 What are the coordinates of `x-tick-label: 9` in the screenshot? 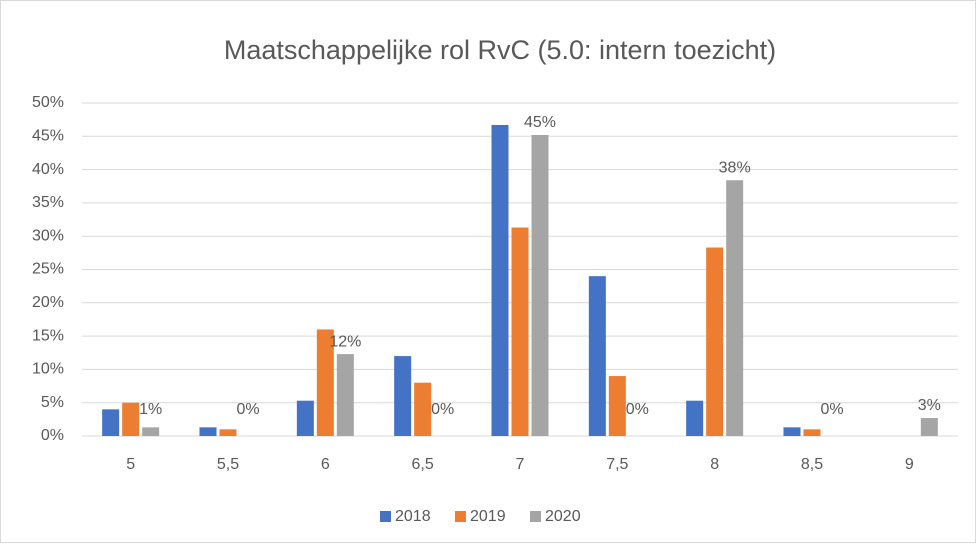 It's located at (909, 464).